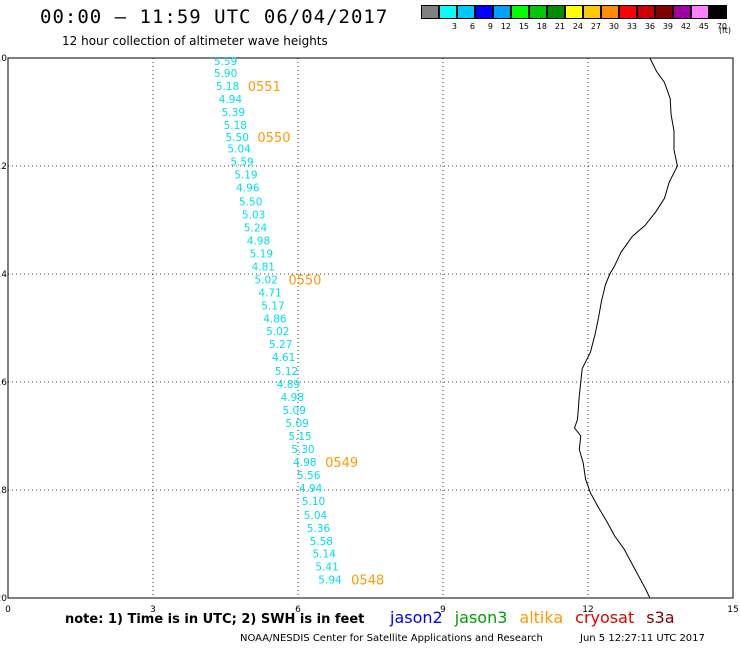 The height and width of the screenshot is (650, 740). I want to click on wave-height-label: 5.56, so click(309, 476).